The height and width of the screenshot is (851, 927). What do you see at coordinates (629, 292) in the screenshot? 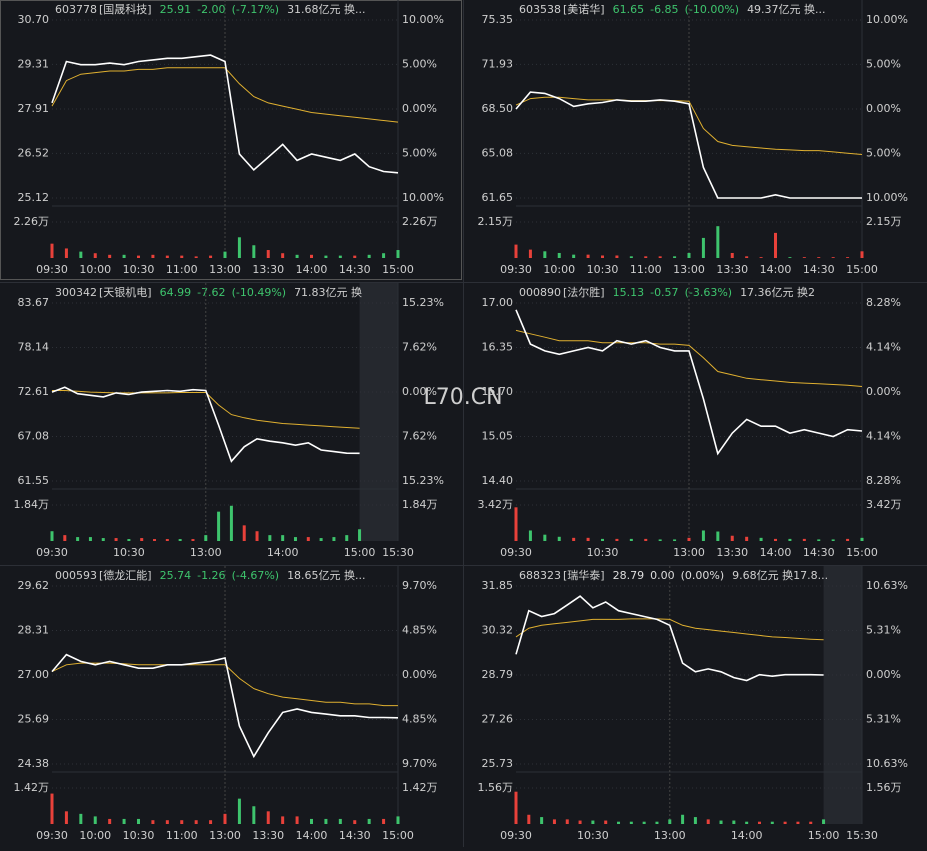
I see `header-price: 15.13` at bounding box center [629, 292].